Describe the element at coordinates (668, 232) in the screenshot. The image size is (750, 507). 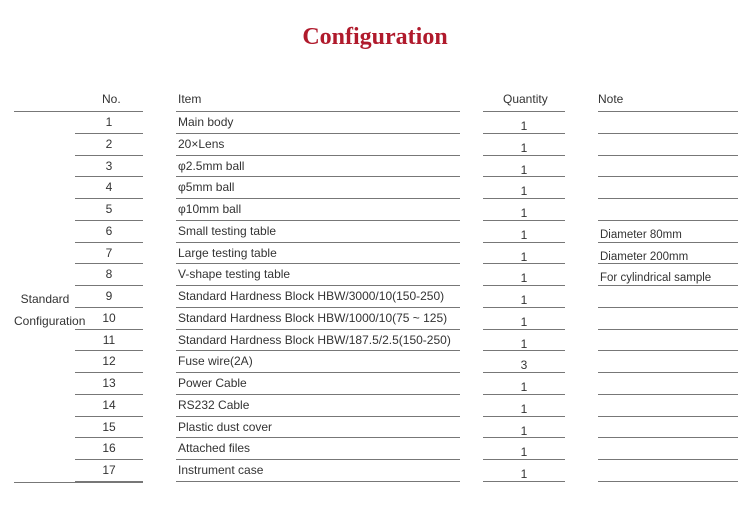
I see `cell-note: Diameter 80mm` at that location.